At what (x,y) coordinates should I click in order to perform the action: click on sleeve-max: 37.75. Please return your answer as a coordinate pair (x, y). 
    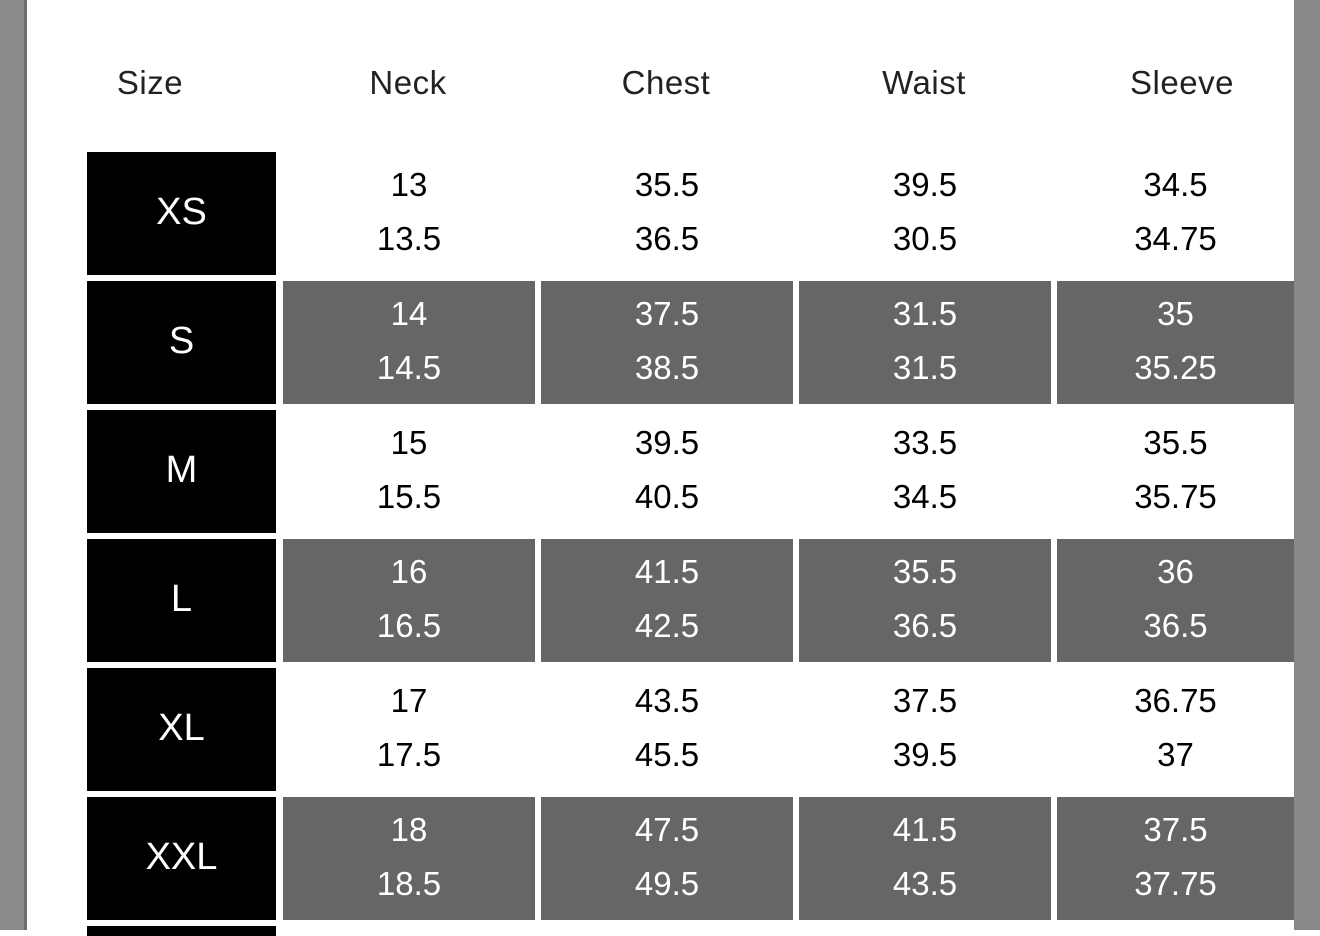
    Looking at the image, I should click on (1175, 883).